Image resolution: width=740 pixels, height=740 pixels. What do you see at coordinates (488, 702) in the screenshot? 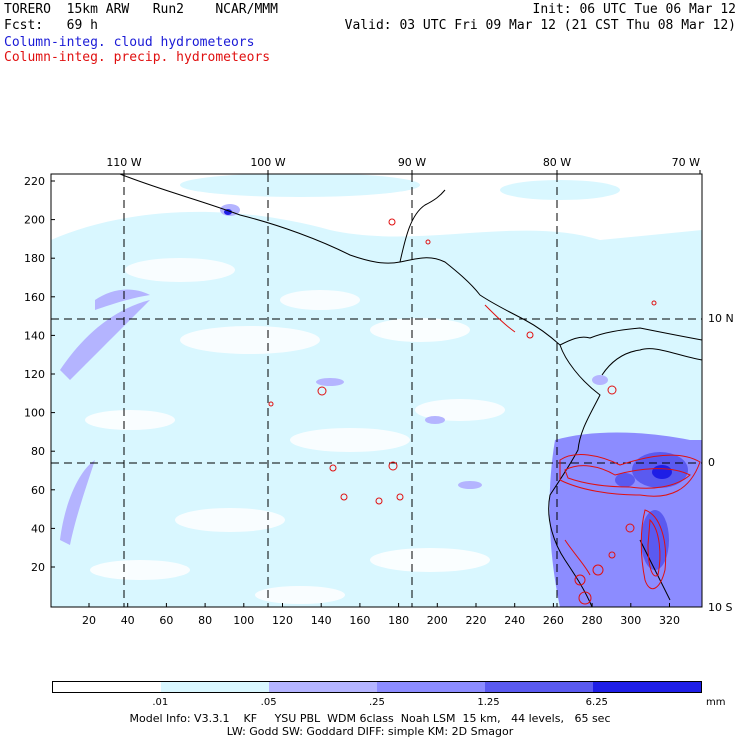
I see `color-scale-threshold: 1.25` at bounding box center [488, 702].